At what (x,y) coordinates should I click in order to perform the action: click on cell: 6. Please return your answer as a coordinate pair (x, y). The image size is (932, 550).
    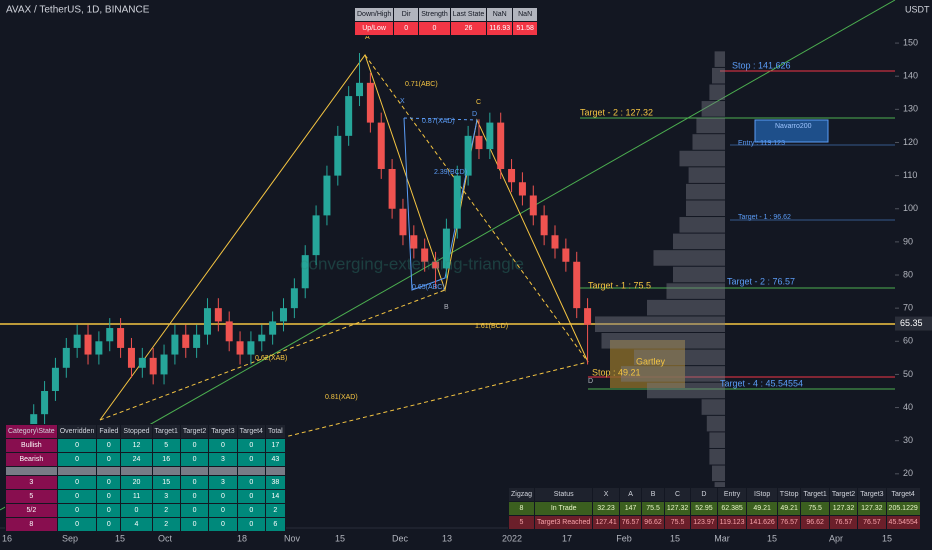
    Looking at the image, I should click on (275, 524).